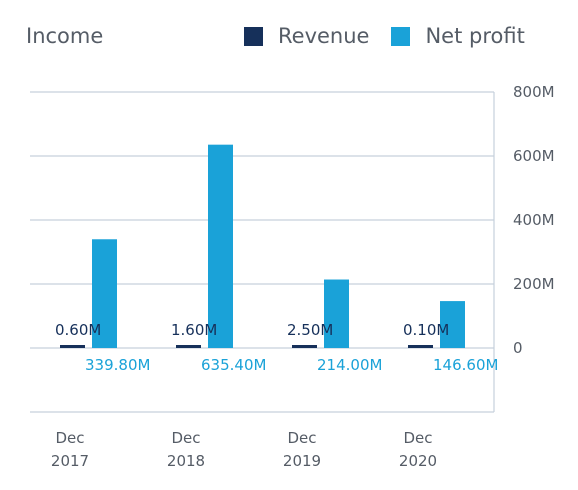  I want to click on net-profit-data-label: 339.80M, so click(117, 365).